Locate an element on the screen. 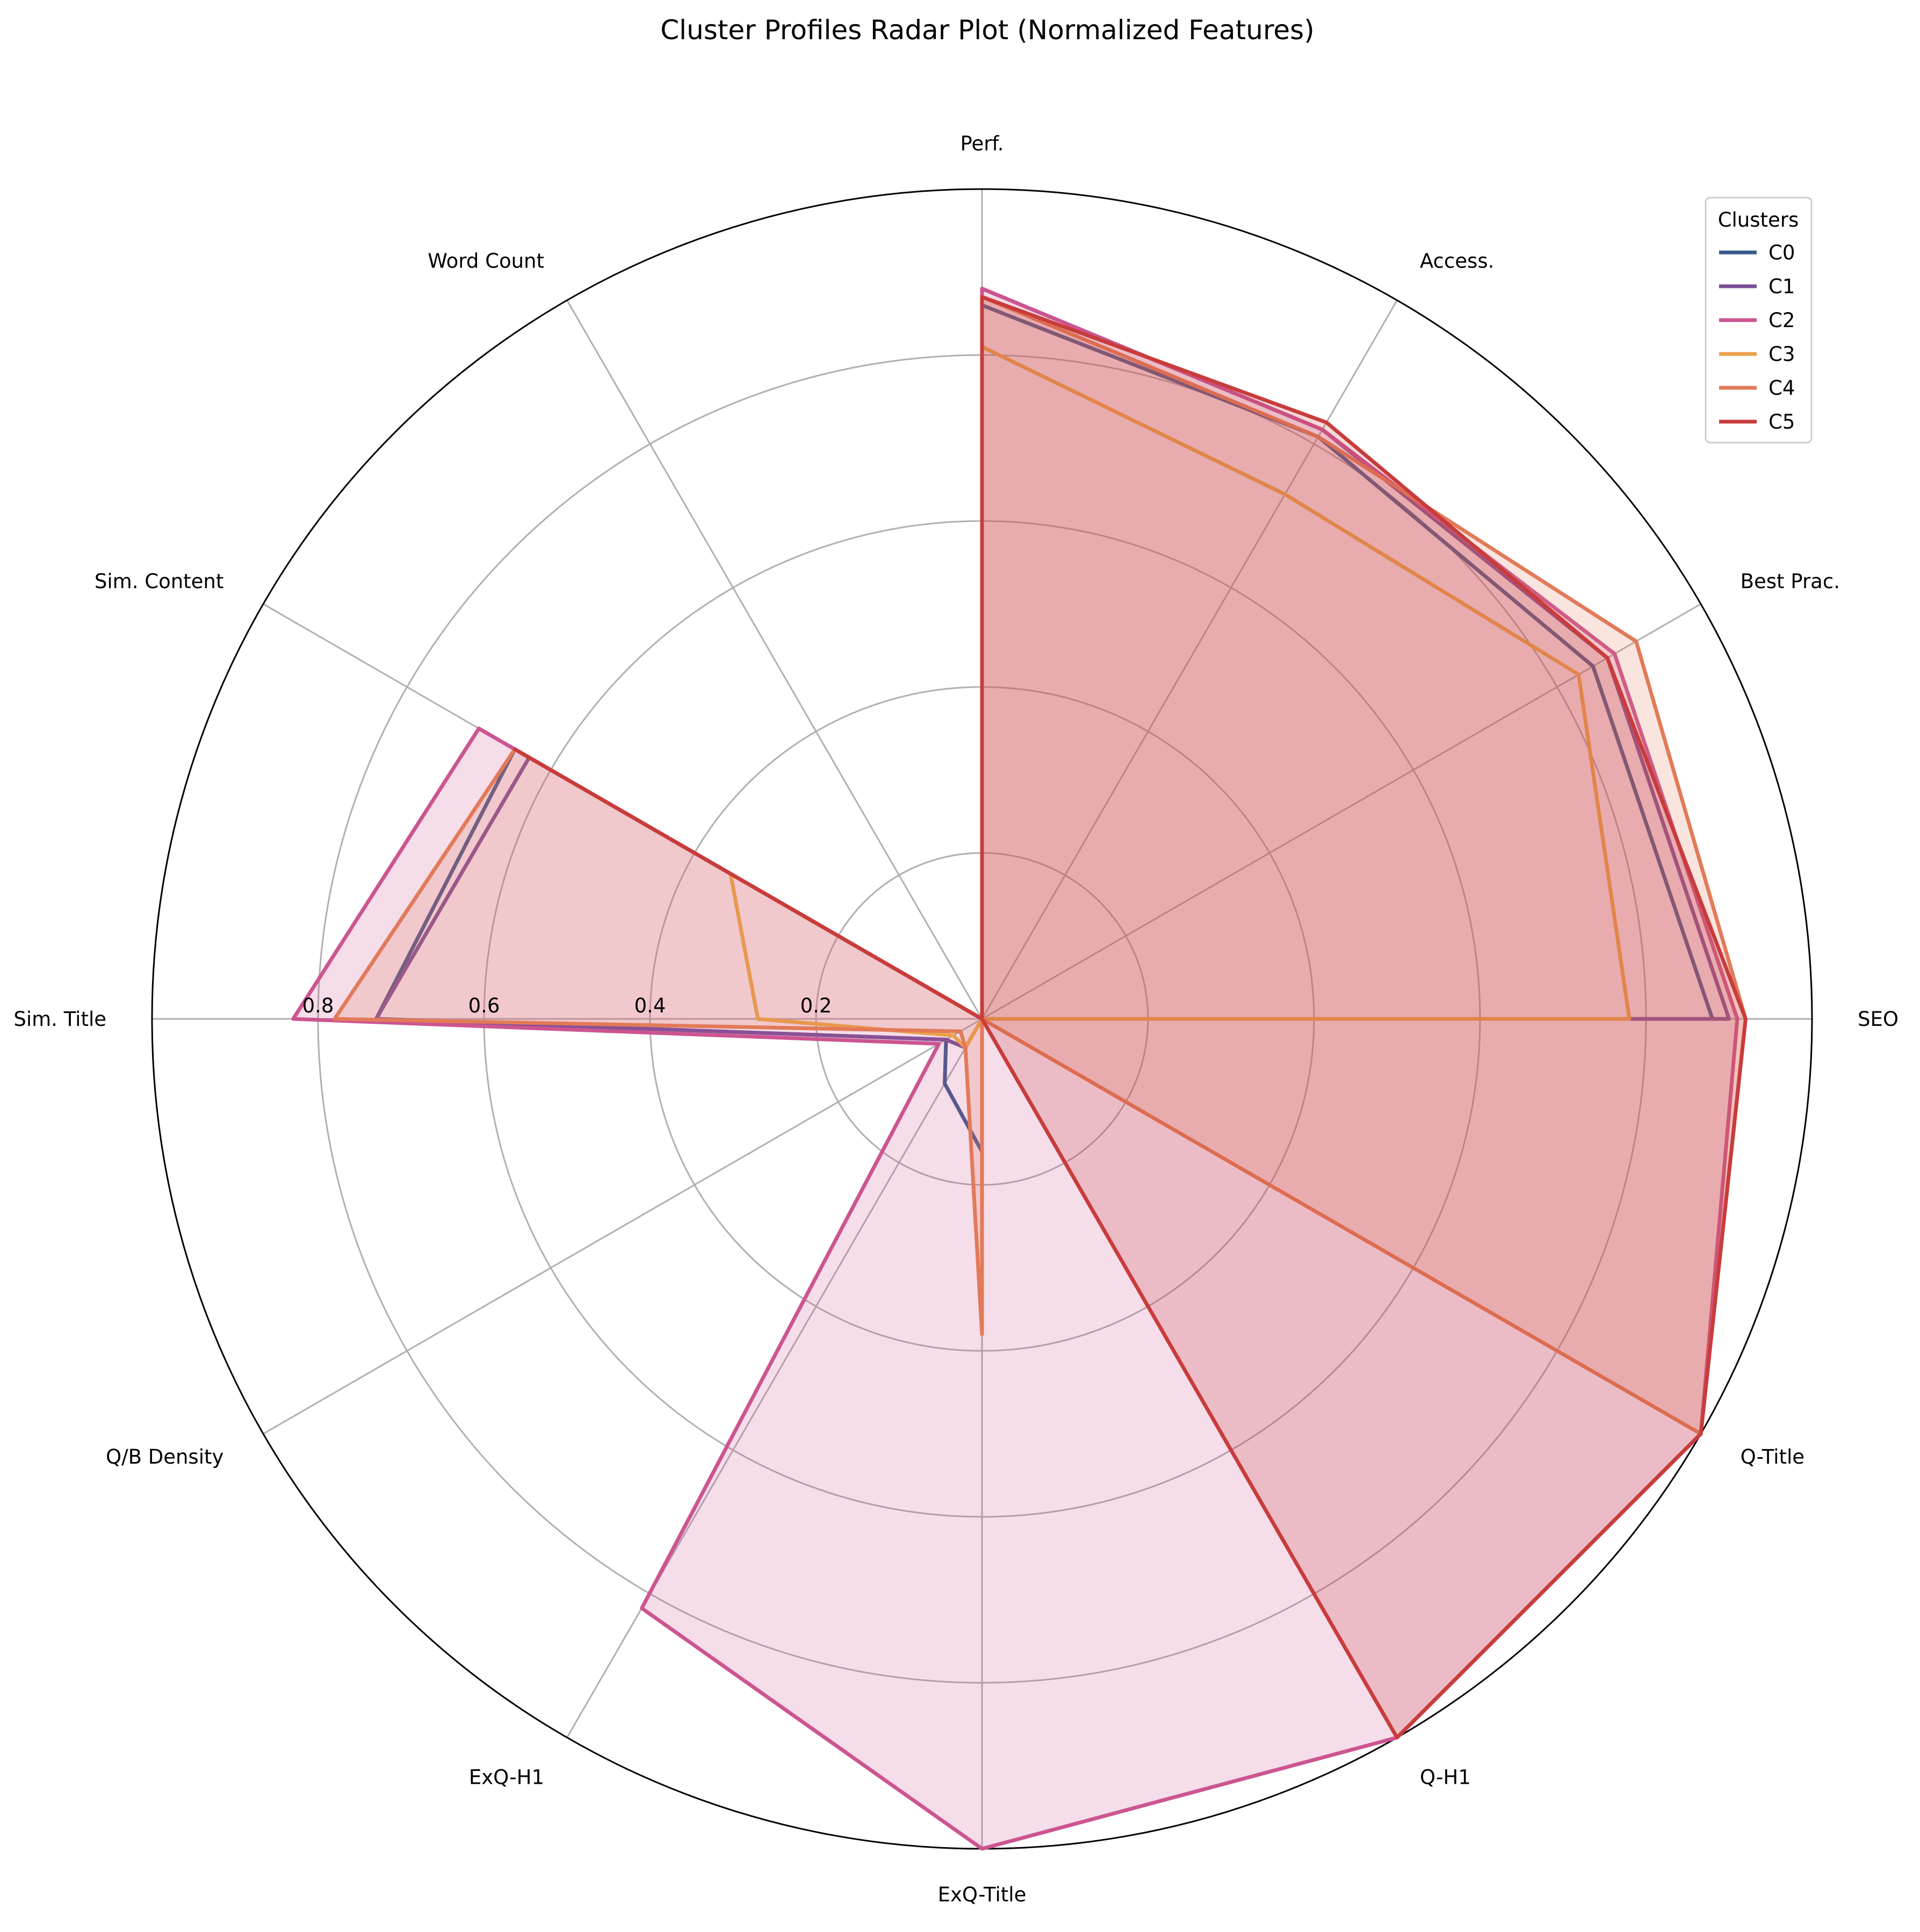 The width and height of the screenshot is (1920, 1932). legend-label-c1: C1 is located at coordinates (1782, 286).